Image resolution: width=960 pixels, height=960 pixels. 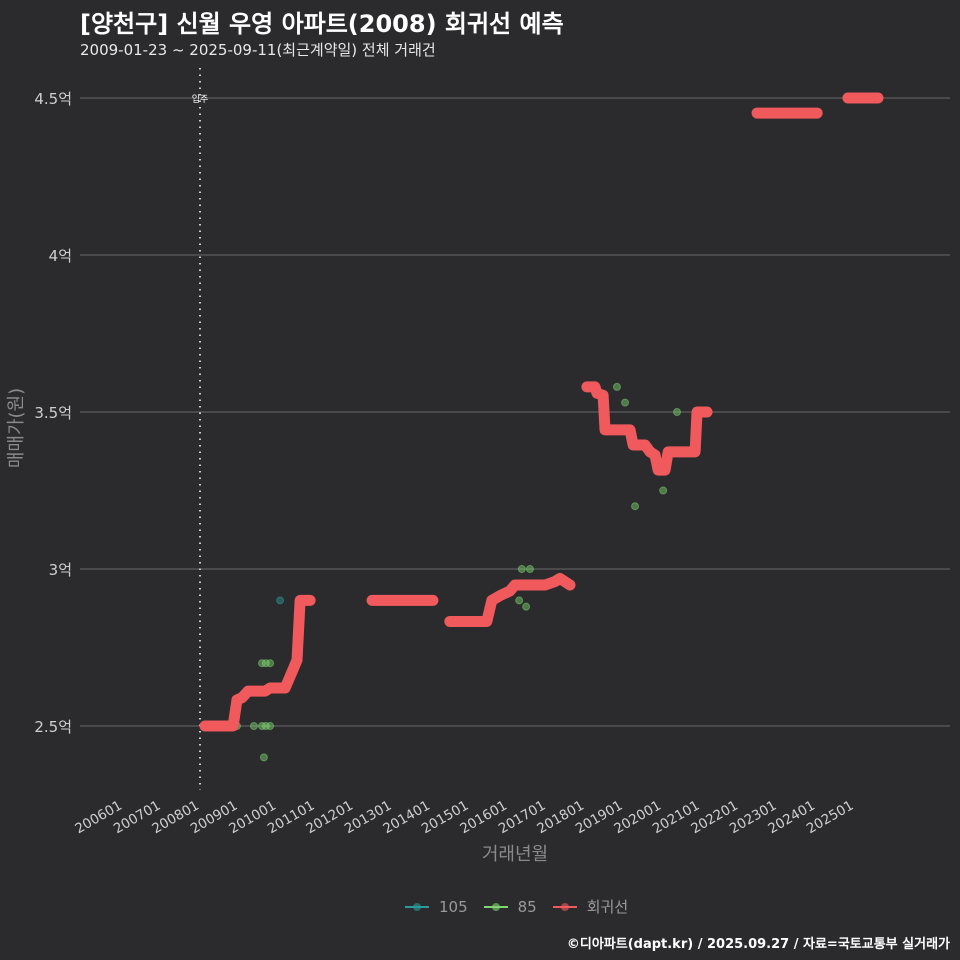 I want to click on legend: 105 85 회귀선, so click(x=520, y=906).